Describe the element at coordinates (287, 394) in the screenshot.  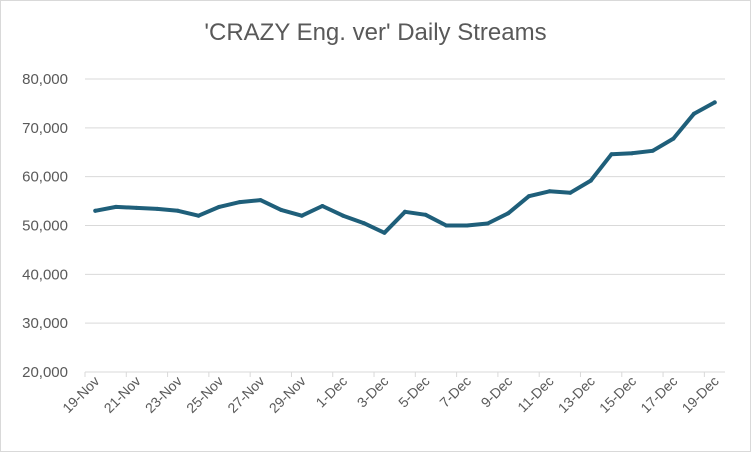
I see `x-tick-label: 29-Nov` at that location.